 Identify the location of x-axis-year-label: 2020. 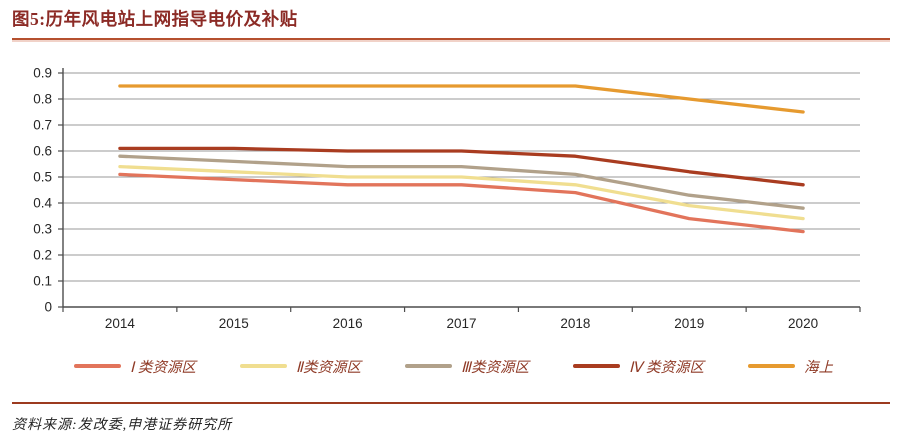
(803, 323).